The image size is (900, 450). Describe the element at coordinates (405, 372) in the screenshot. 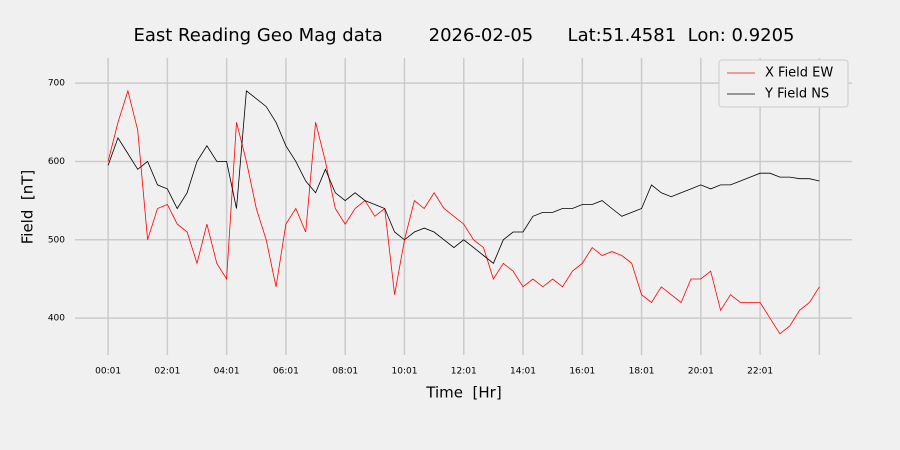

I see `x-tick-label: 10:01` at that location.